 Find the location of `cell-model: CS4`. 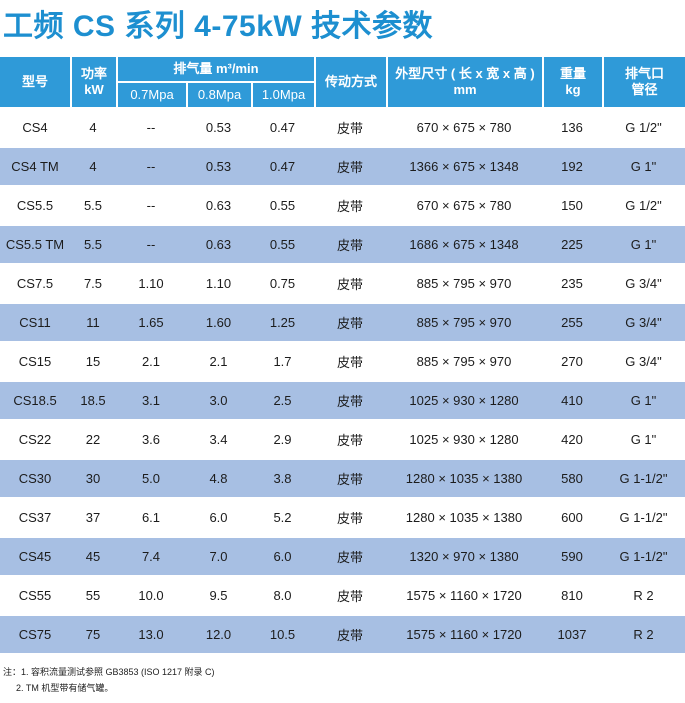

cell-model: CS4 is located at coordinates (35, 128).